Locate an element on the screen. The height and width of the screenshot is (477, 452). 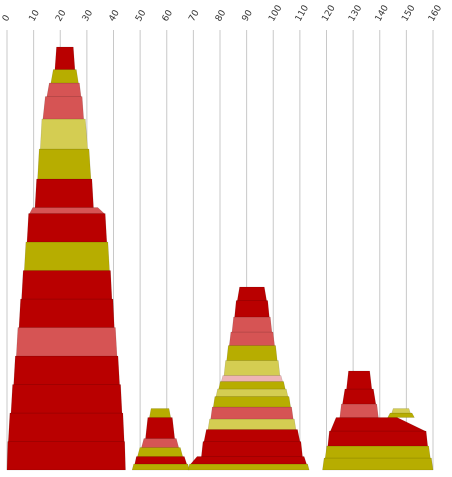
x-tick-label-110: 110 is located at coordinates (302, 13).